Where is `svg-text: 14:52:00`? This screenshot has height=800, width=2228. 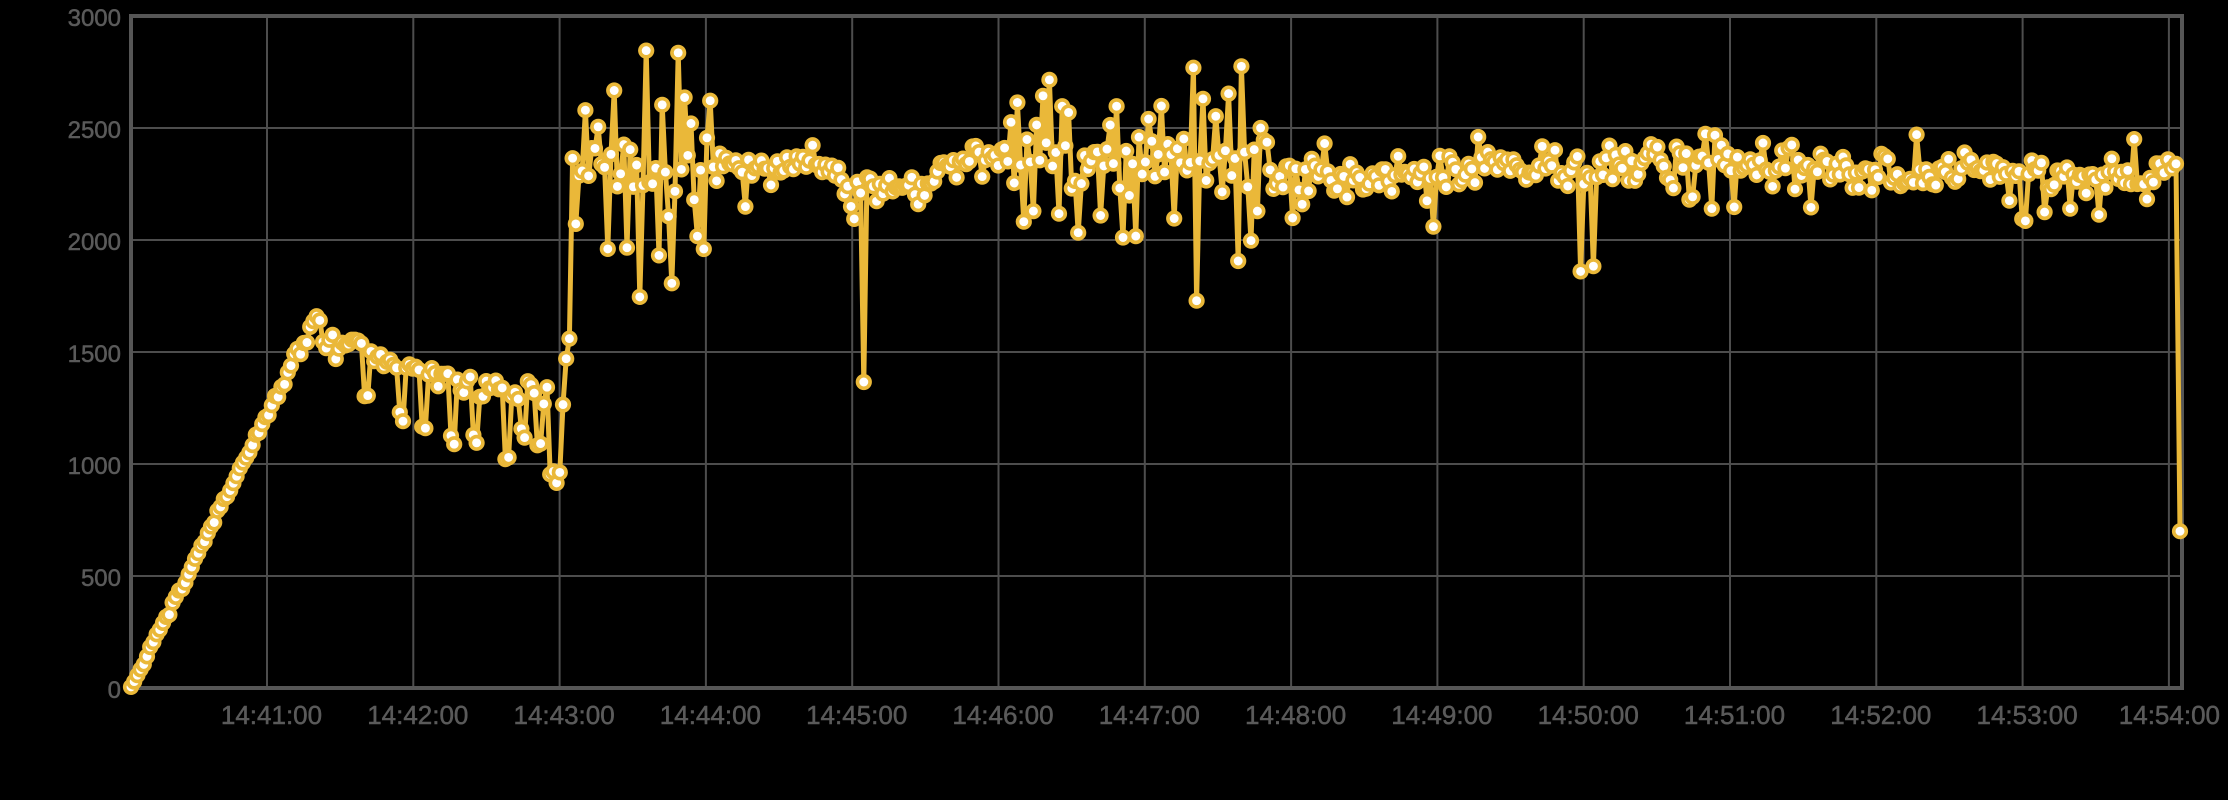
svg-text: 14:52:00 is located at coordinates (1880, 715).